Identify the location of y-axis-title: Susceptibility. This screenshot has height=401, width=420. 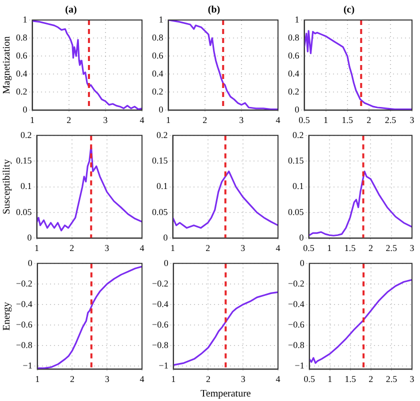
(7, 186).